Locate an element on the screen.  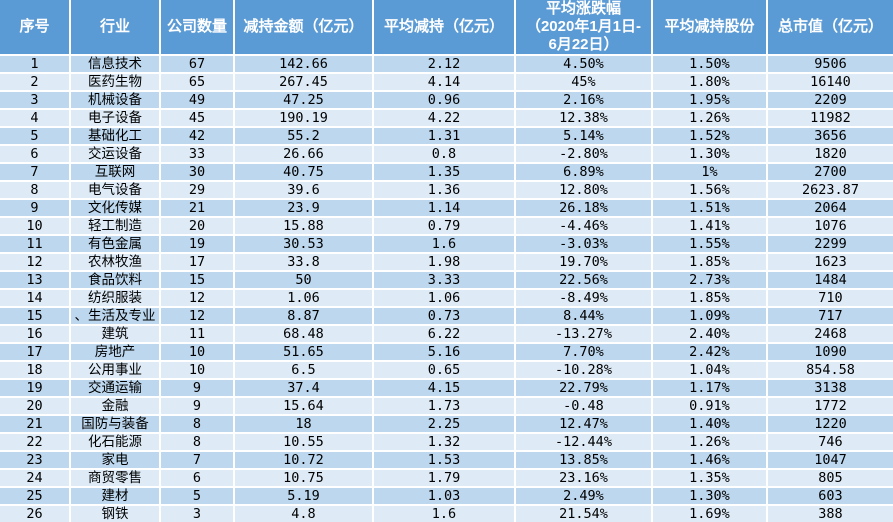
cell-avg-reduced-shares: 1.17% is located at coordinates (709, 388).